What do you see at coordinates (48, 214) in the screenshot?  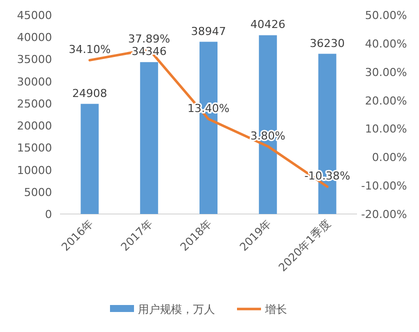 I see `y-tick-label: 0` at bounding box center [48, 214].